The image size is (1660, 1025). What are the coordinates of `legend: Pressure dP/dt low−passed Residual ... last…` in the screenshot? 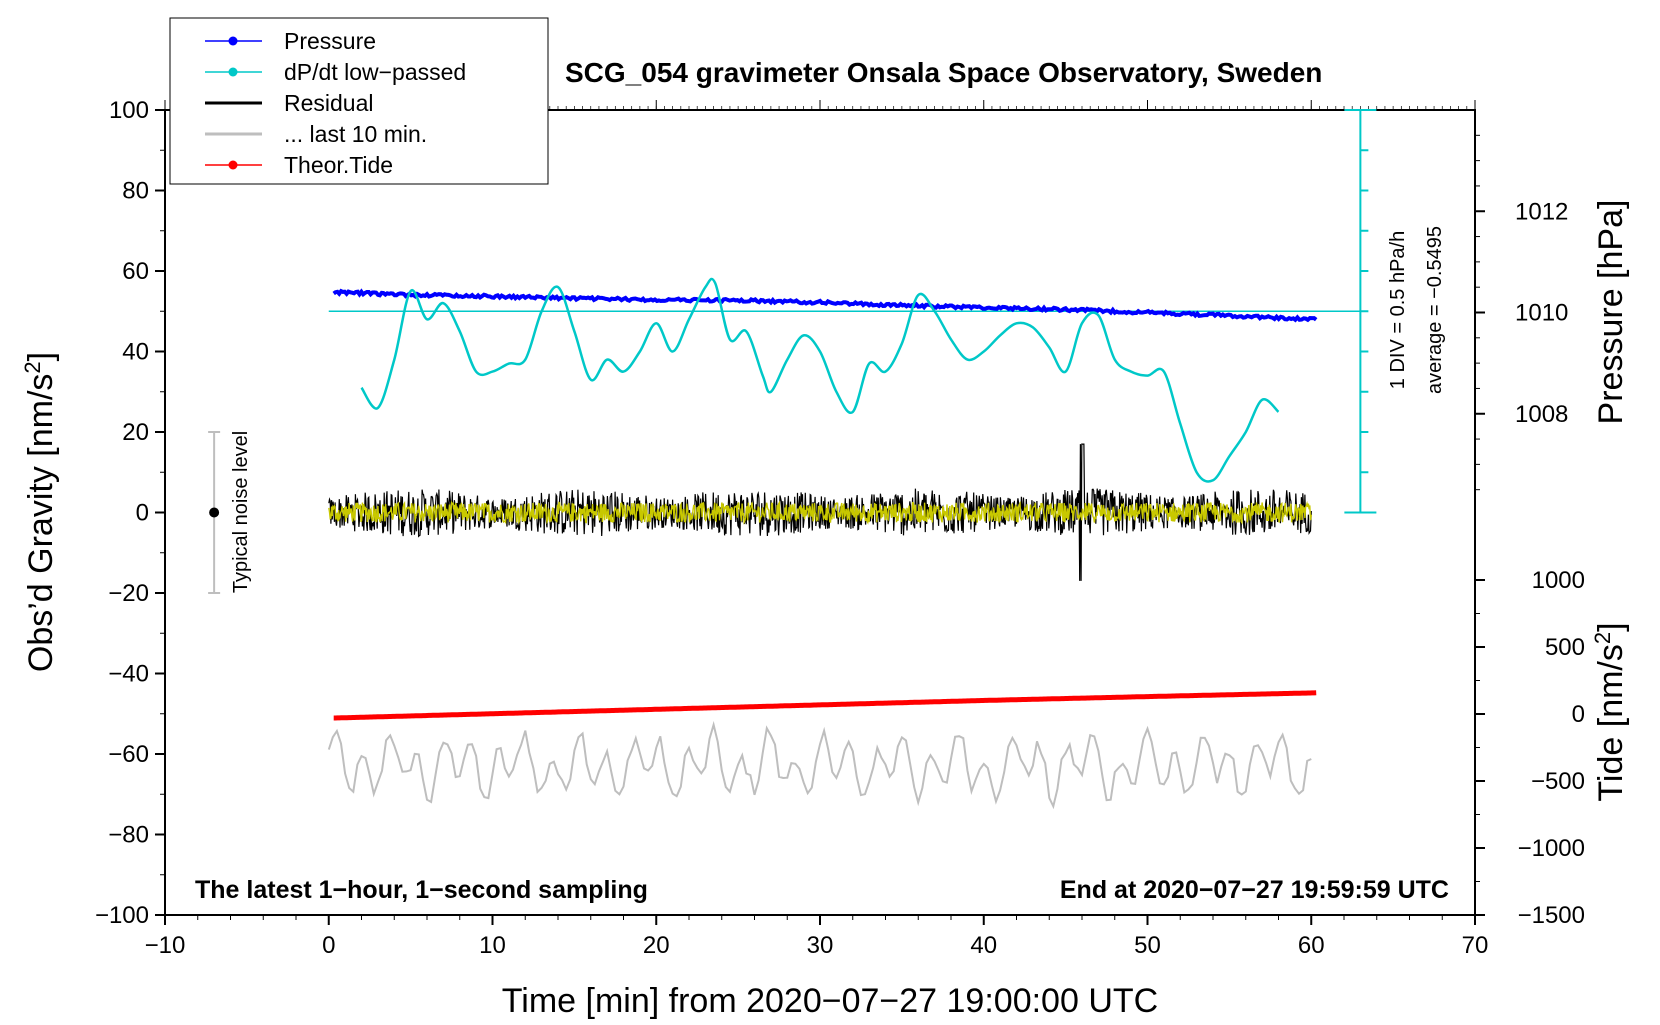 It's located at (359, 101).